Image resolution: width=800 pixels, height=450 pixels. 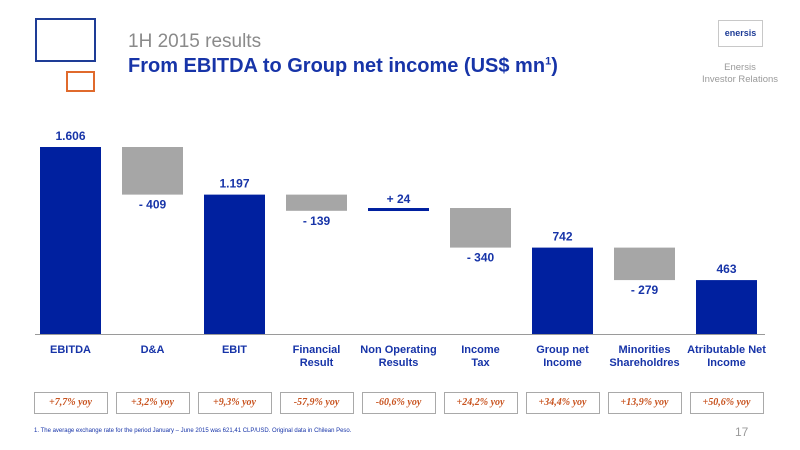 What do you see at coordinates (645, 350) in the screenshot?
I see `category-label-minorities-shareholdres: Minorities` at bounding box center [645, 350].